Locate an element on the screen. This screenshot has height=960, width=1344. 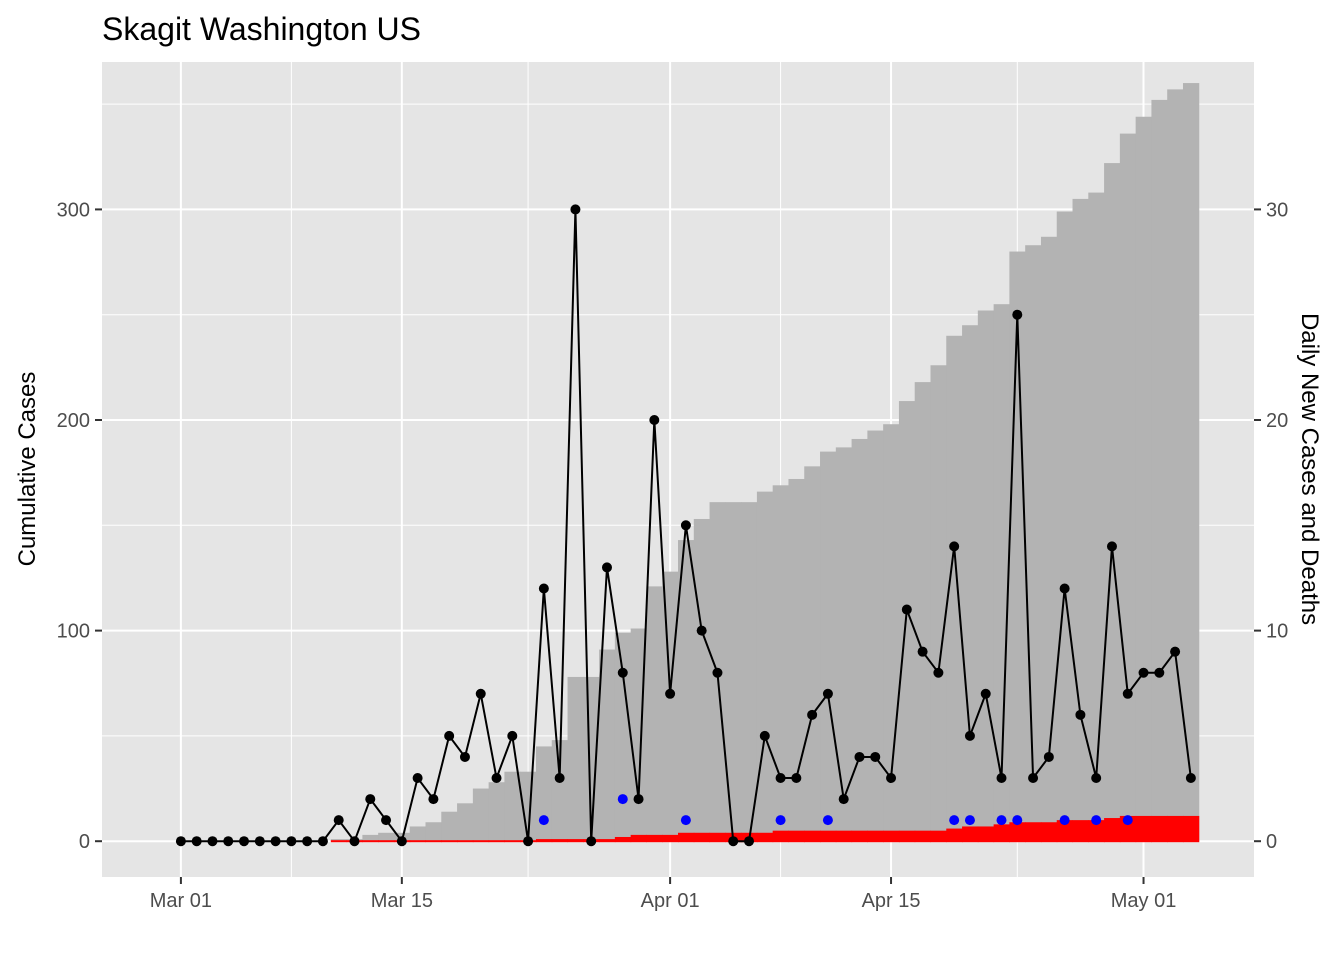
y-axis-right-title: Daily New Cases and Deaths is located at coordinates (1309, 469).